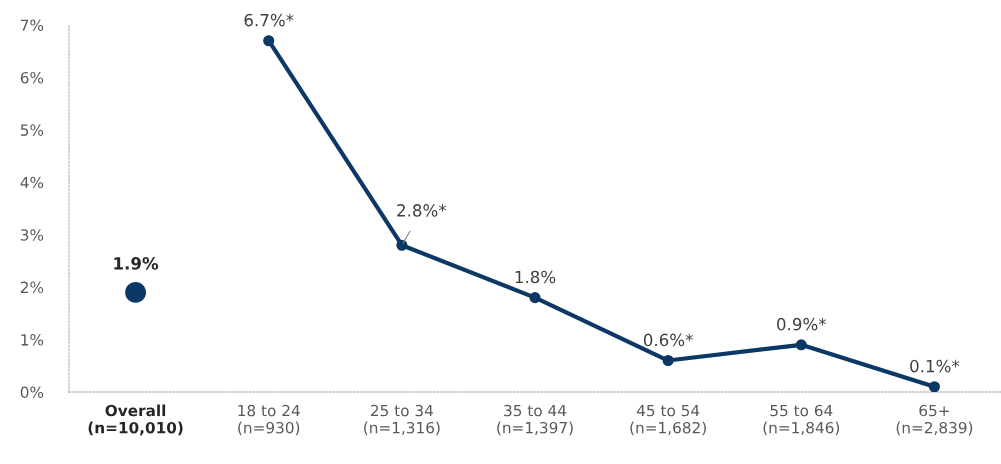 The width and height of the screenshot is (1001, 464). What do you see at coordinates (668, 420) in the screenshot?
I see `x-tick-label: 45 to 54 (n=1,682)` at bounding box center [668, 420].